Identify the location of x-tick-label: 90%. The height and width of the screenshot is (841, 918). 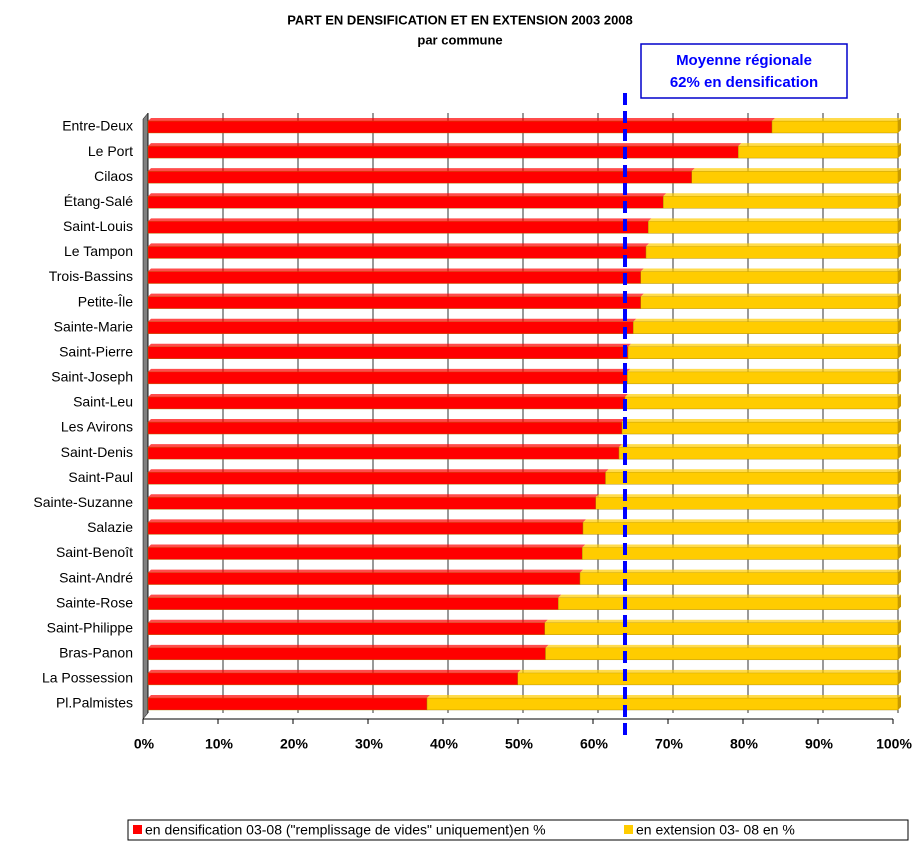
(819, 744).